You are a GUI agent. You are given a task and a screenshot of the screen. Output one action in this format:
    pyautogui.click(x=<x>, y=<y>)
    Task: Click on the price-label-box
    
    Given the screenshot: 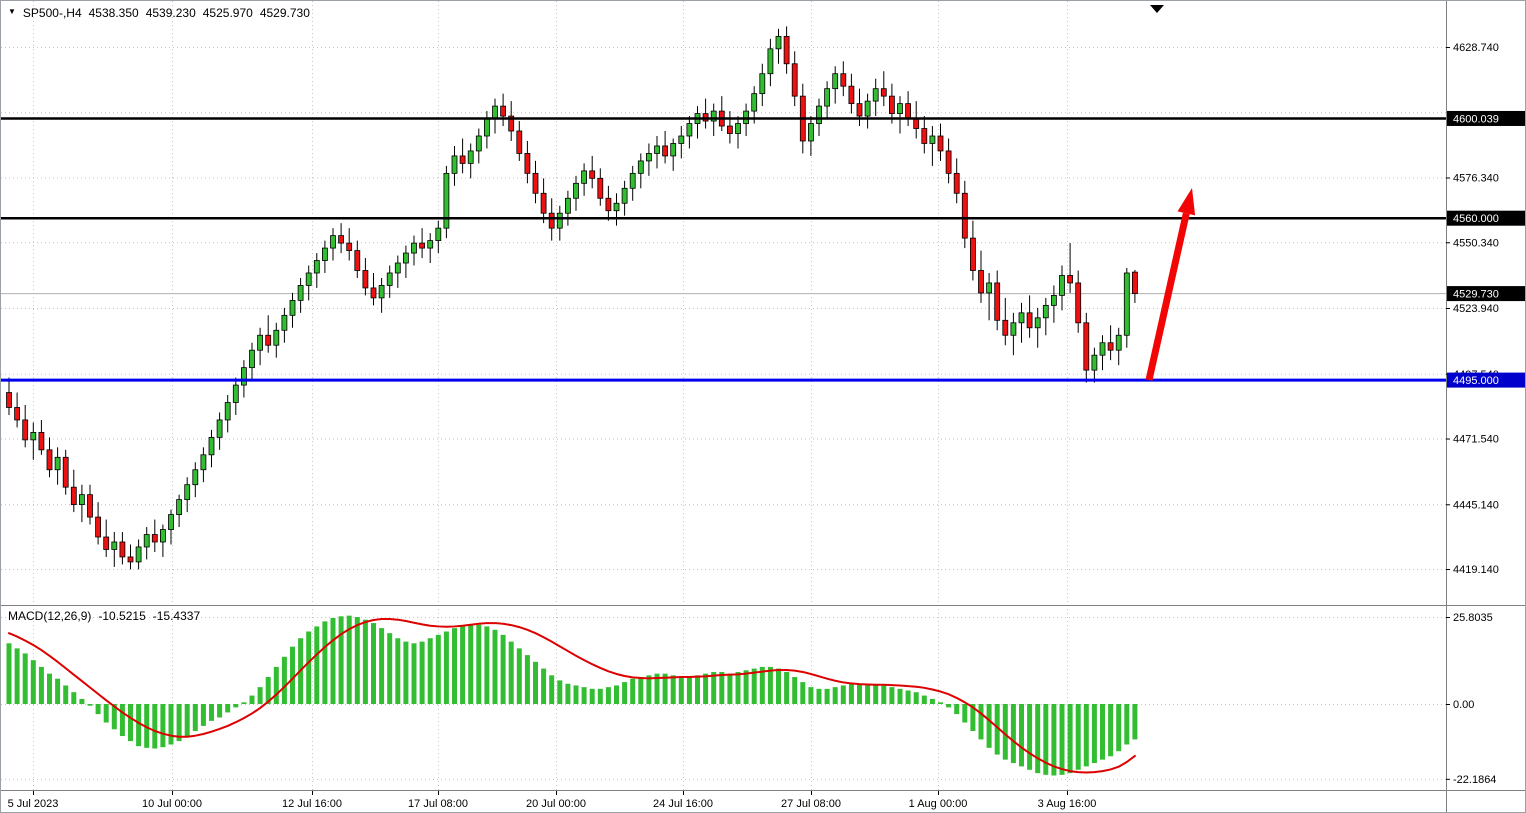 What is the action you would take?
    pyautogui.click(x=1486, y=218)
    